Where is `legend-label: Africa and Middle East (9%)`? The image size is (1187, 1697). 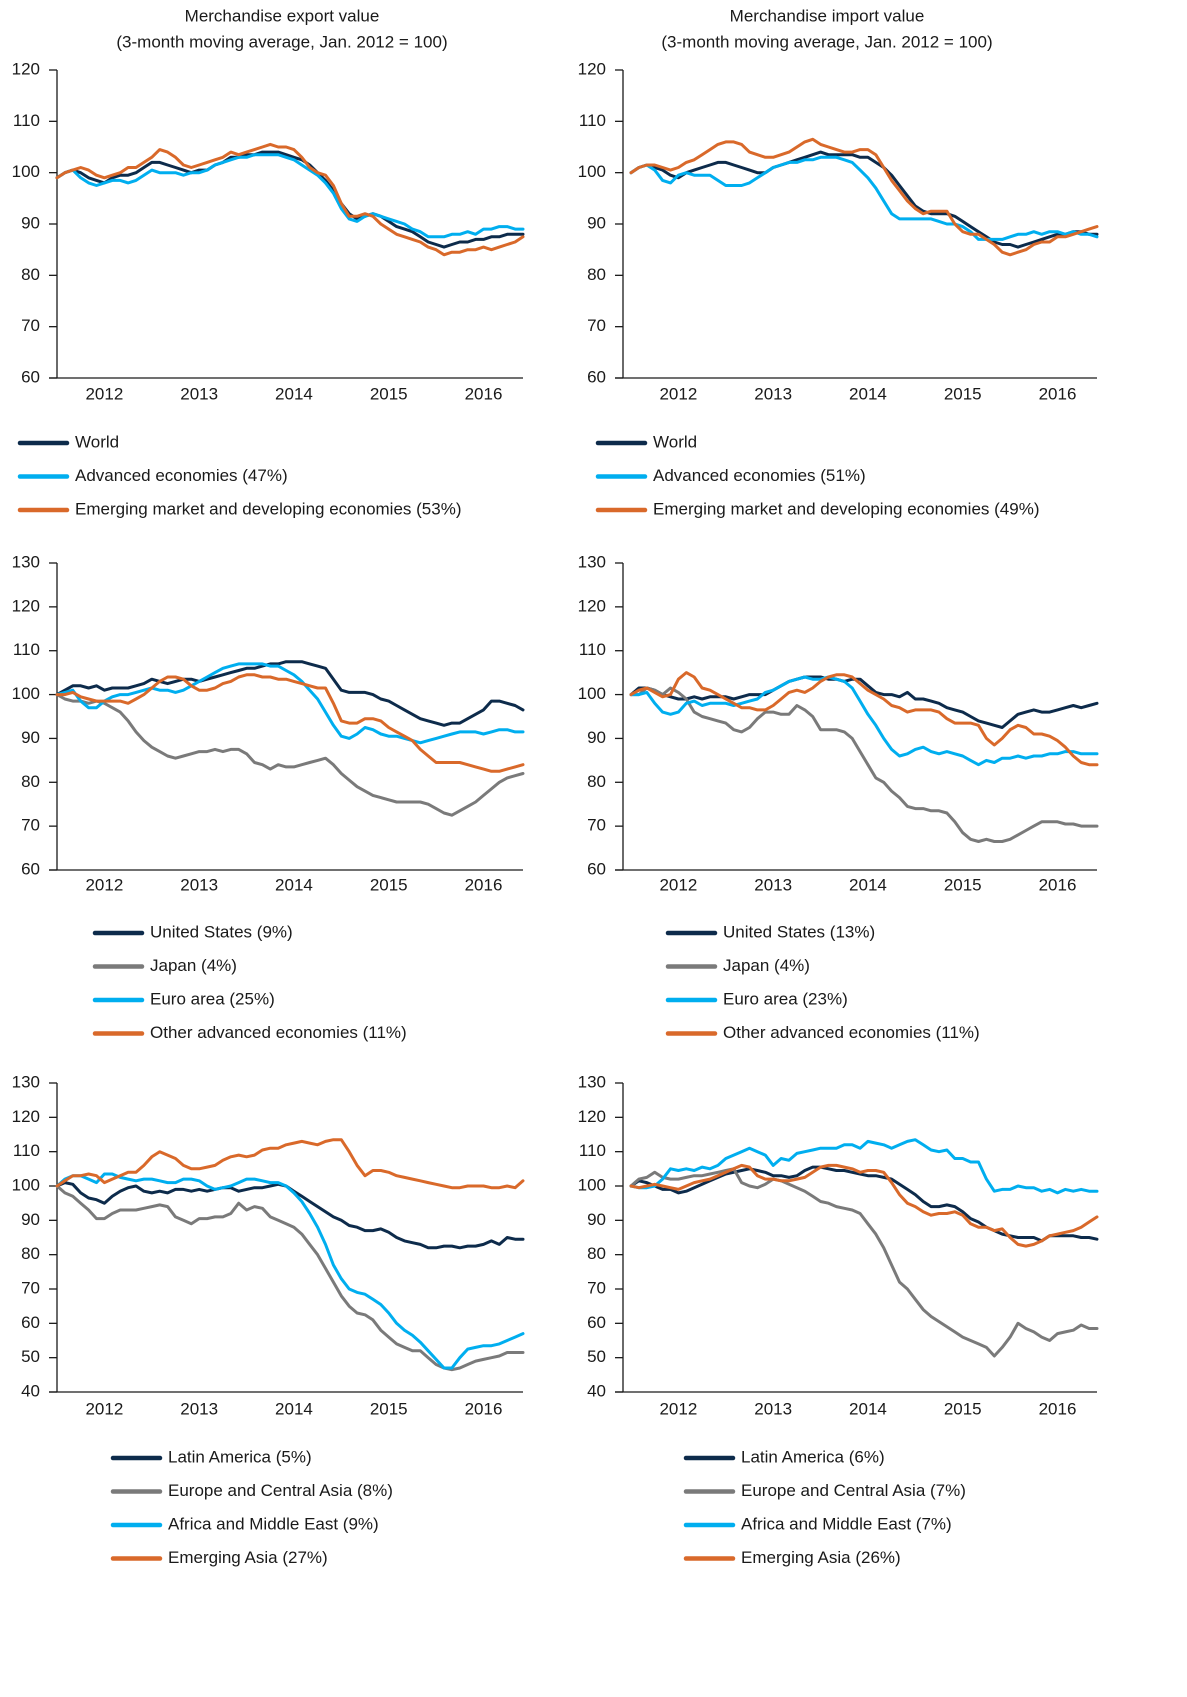
legend-label: Africa and Middle East (9%) is located at coordinates (273, 1523).